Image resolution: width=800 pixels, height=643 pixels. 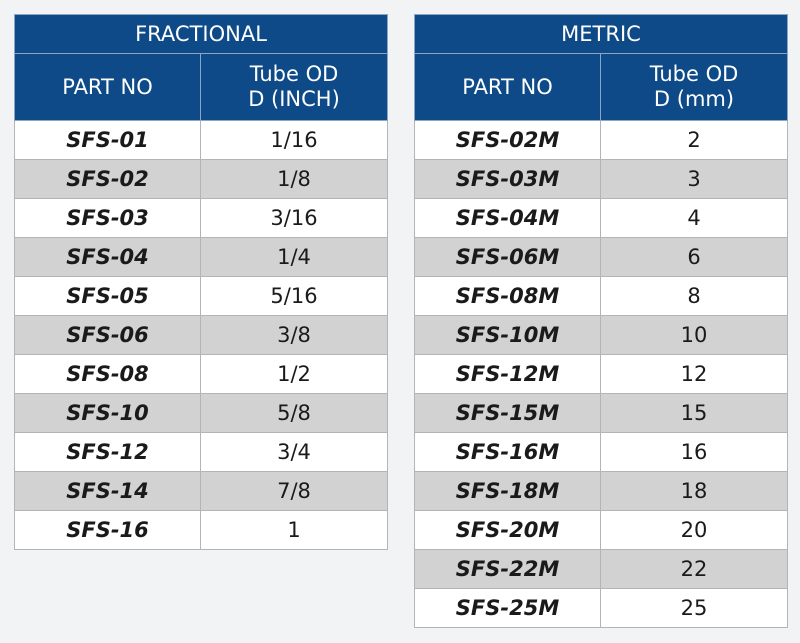 I want to click on table-row: SFS-02 1/8, so click(x=201, y=179).